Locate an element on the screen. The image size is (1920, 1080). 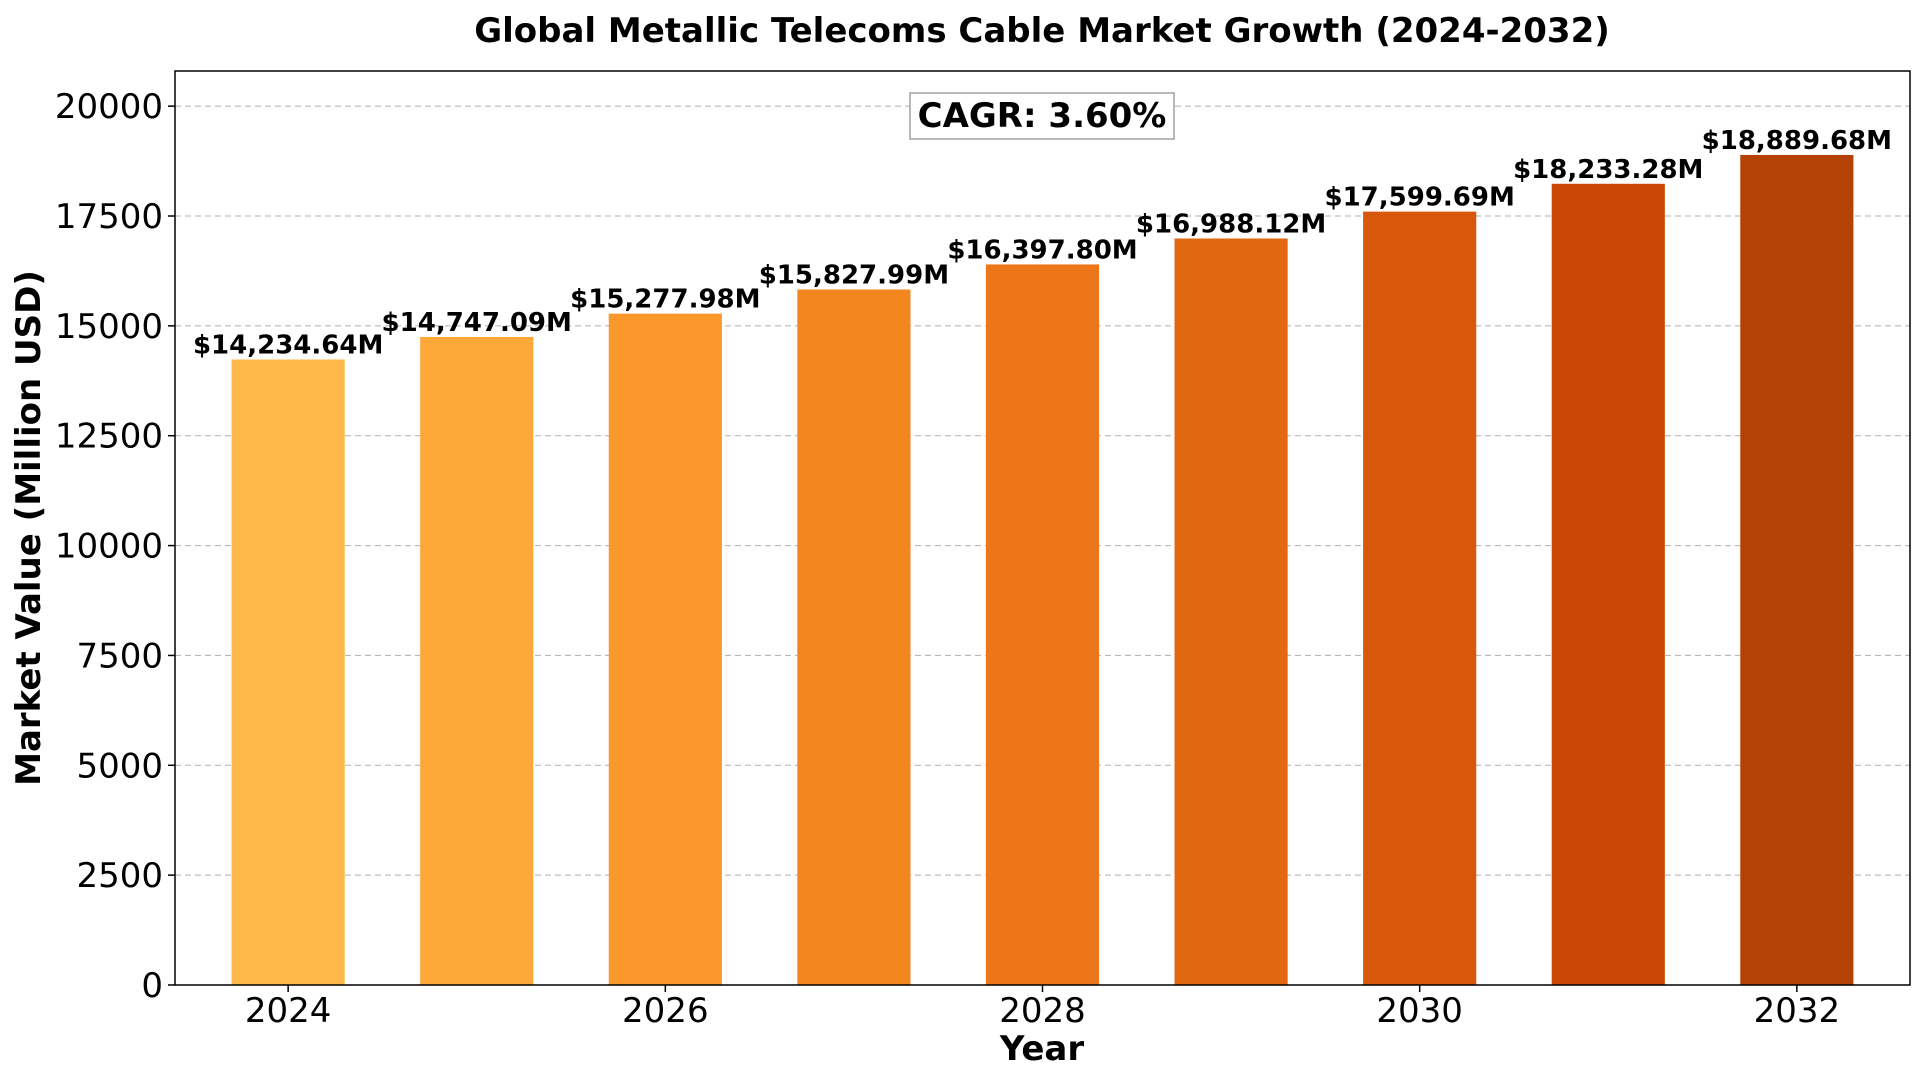
y-tick-label: 10000 is located at coordinates (109, 547).